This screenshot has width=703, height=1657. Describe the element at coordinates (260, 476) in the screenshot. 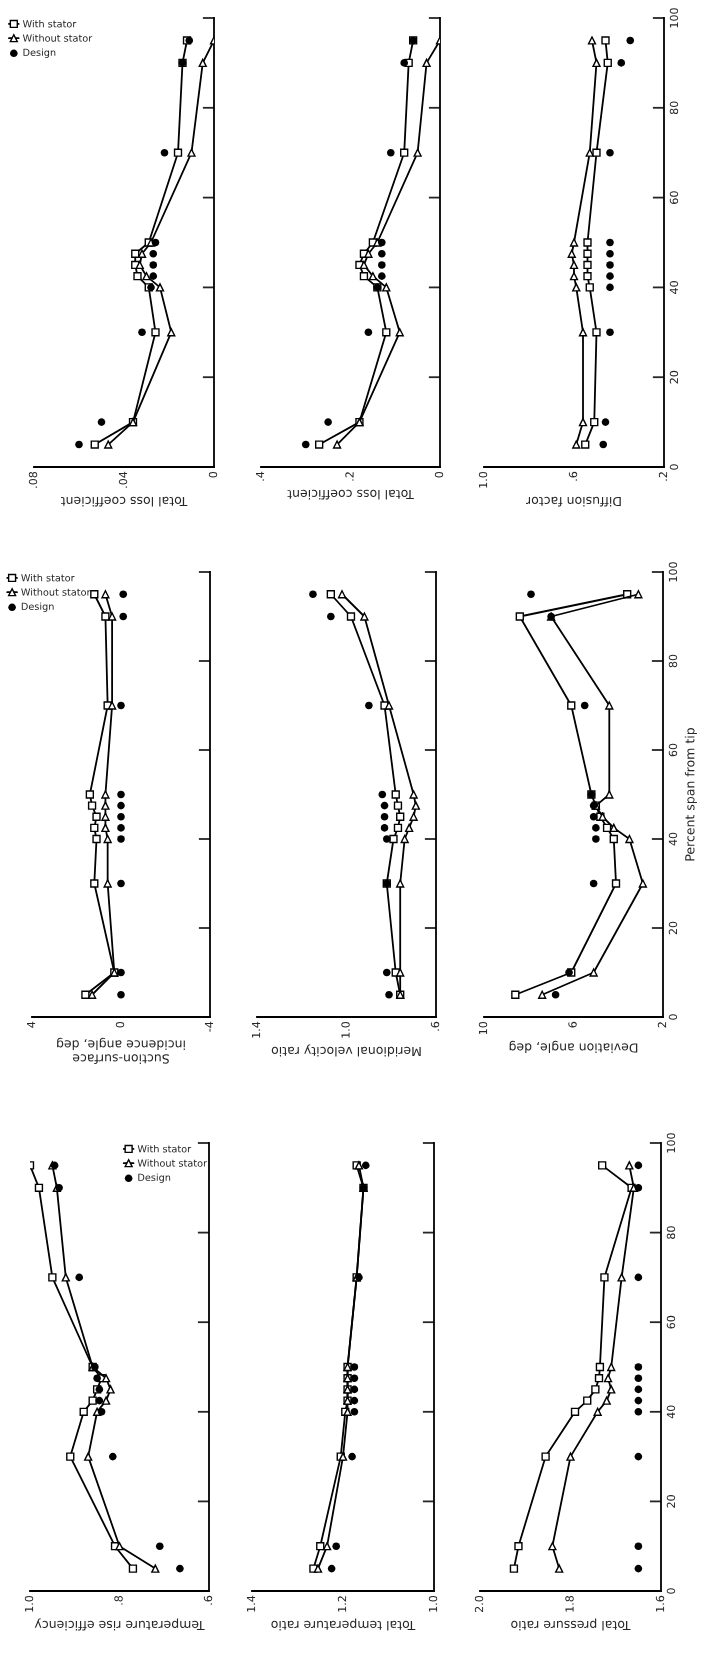

I see `x-tick-label: .4` at that location.